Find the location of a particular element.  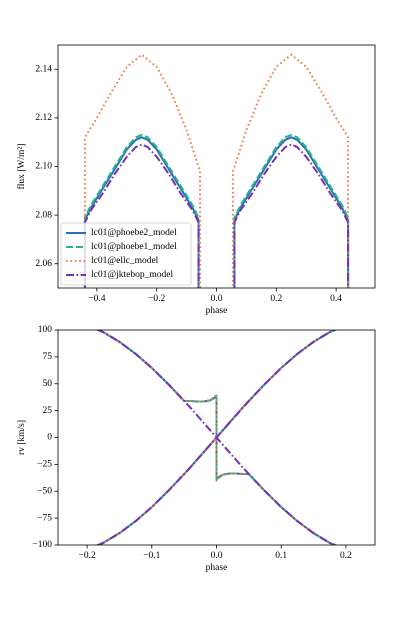

legend-label: lc01@phoebe2_model is located at coordinates (134, 233).